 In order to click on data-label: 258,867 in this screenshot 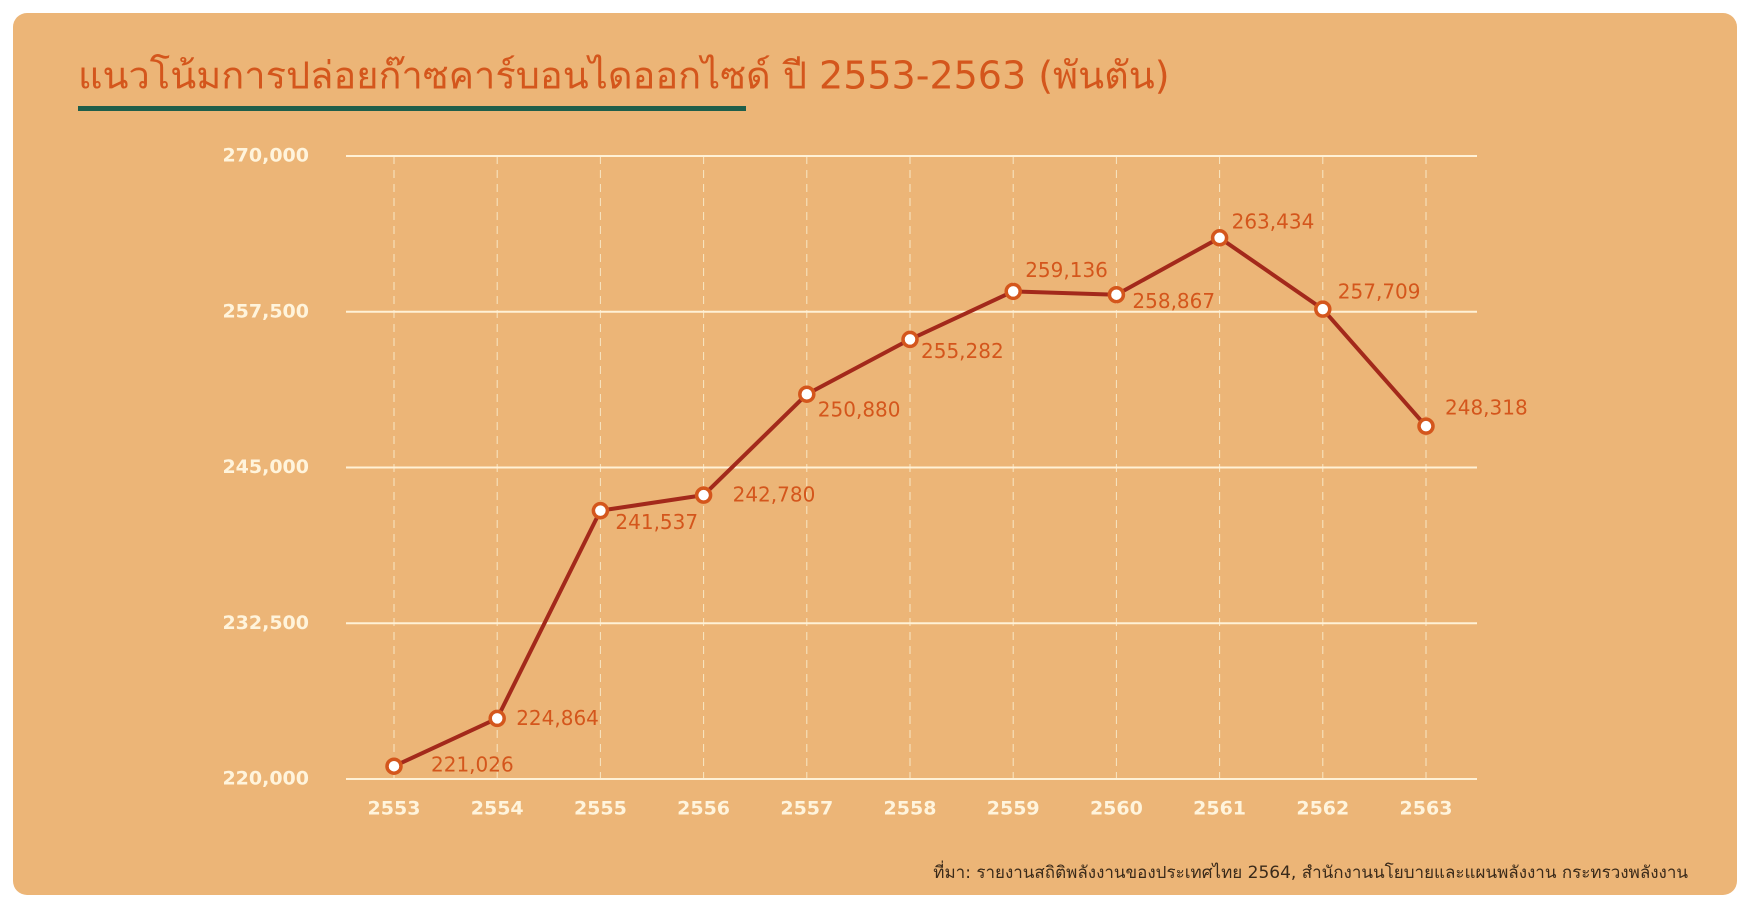, I will do `click(1173, 301)`.